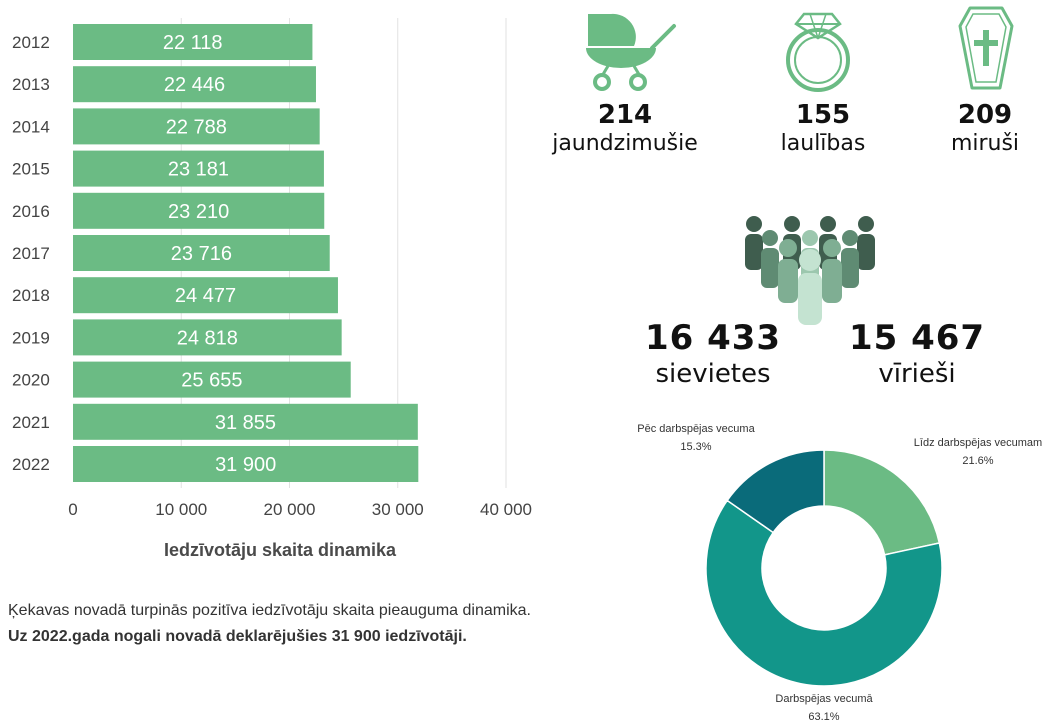 The image size is (1056, 722). I want to click on x-tick-label: 40 000, so click(506, 509).